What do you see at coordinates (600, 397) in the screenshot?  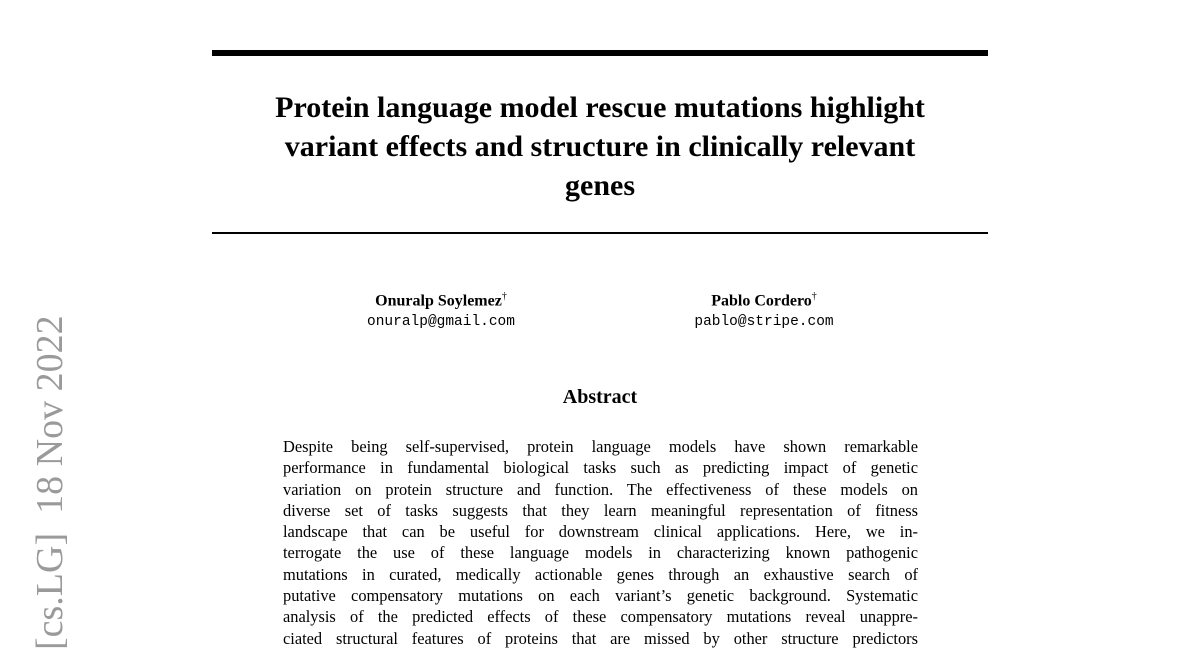 I see `abstract-heading: Abstract` at bounding box center [600, 397].